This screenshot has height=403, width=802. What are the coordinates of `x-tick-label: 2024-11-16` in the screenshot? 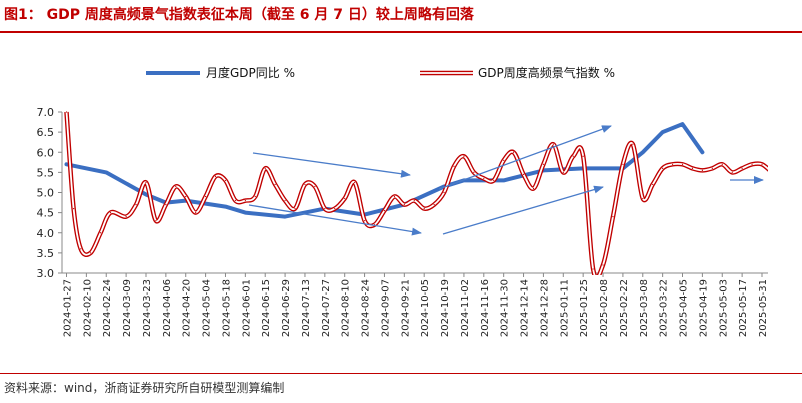 It's located at (485, 308).